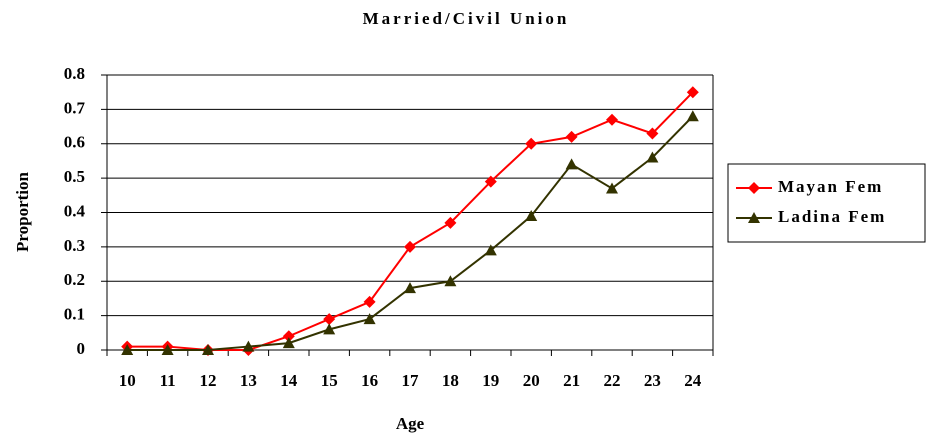 The image size is (932, 447). Describe the element at coordinates (466, 18) in the screenshot. I see `chart-title: Married/Civil Union` at that location.